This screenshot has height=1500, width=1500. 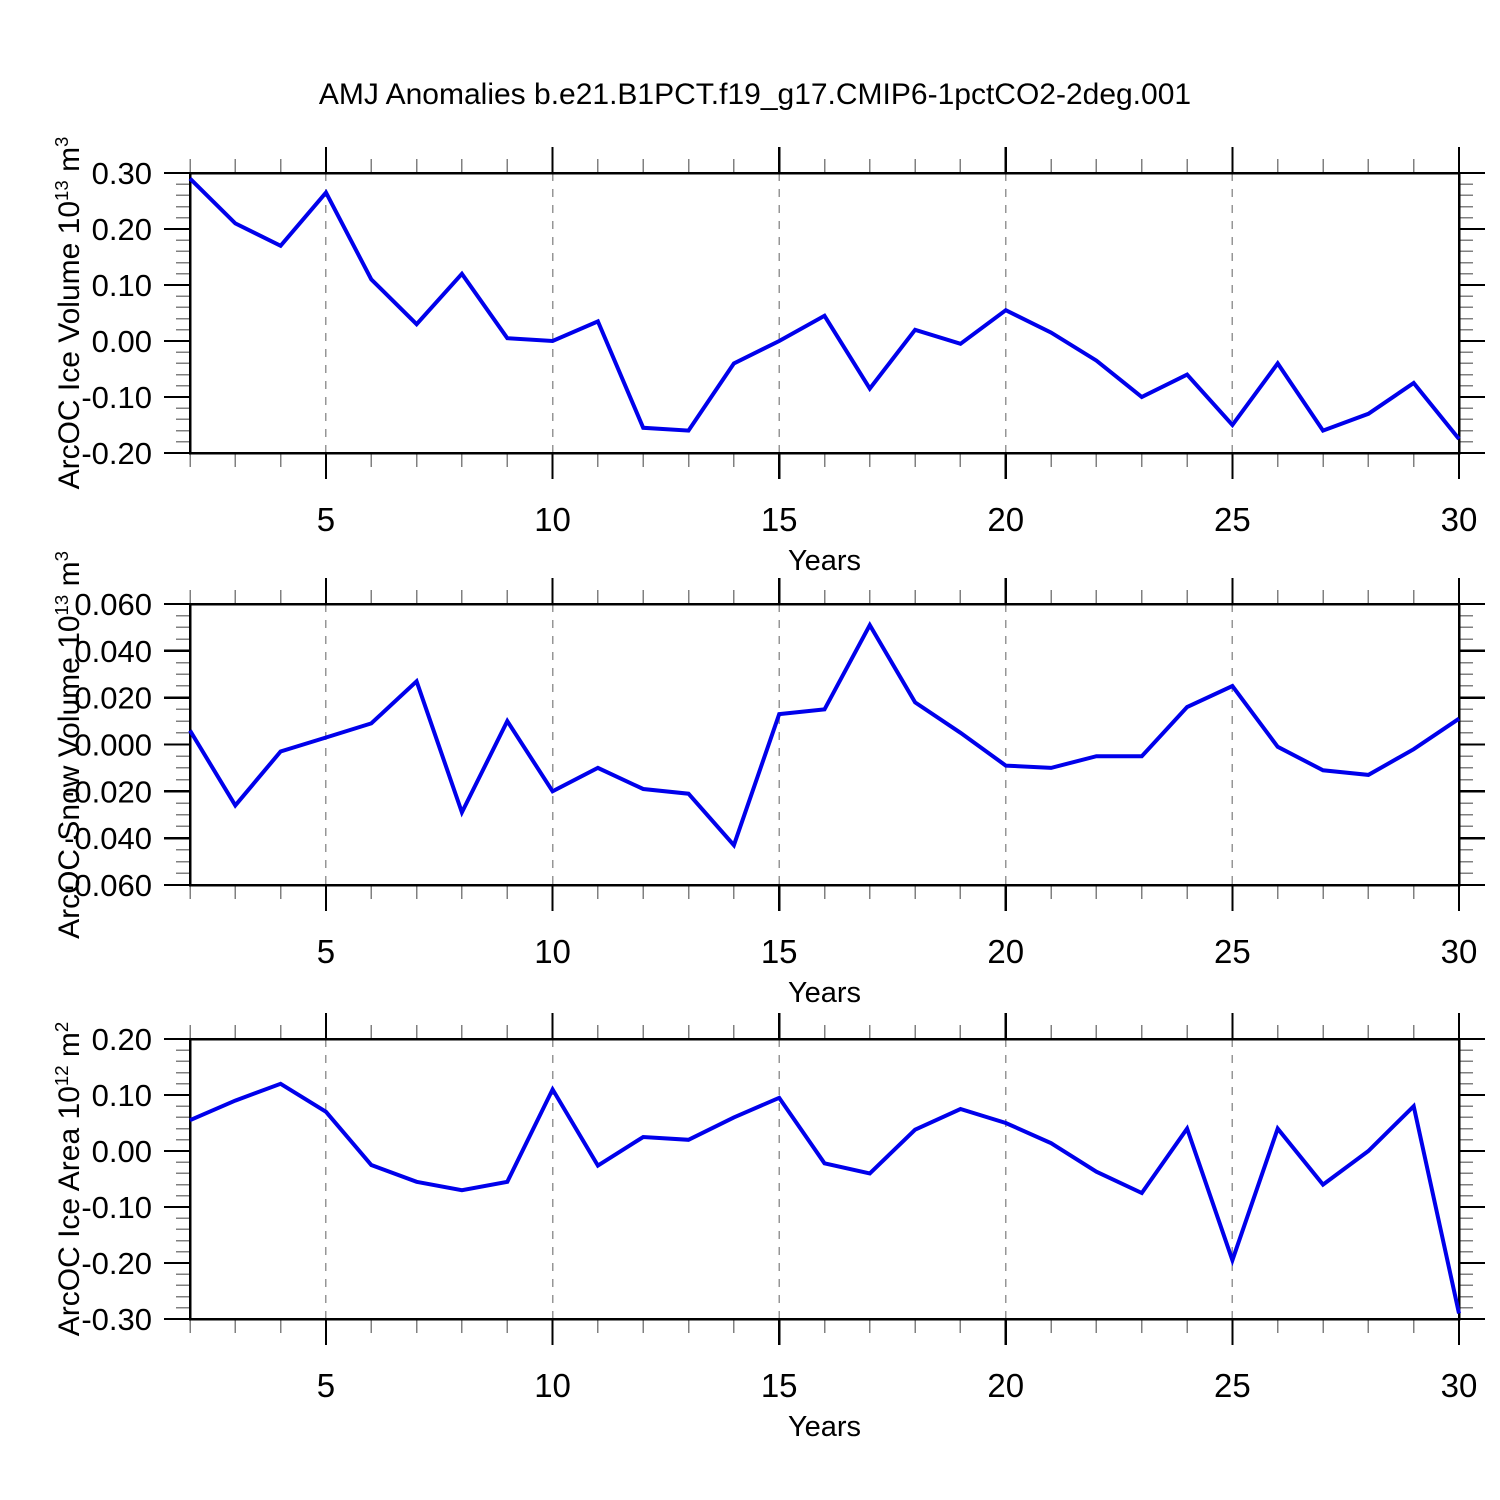 I want to click on exponent: 2, so click(x=61, y=1027).